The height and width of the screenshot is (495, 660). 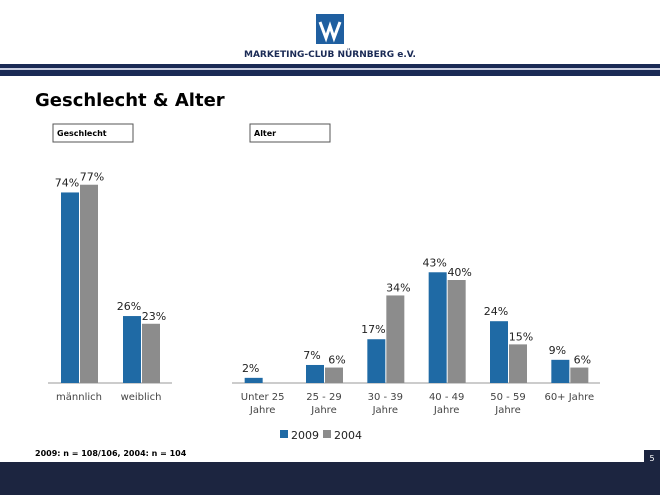 I want to click on data-label: 15%, so click(x=521, y=336).